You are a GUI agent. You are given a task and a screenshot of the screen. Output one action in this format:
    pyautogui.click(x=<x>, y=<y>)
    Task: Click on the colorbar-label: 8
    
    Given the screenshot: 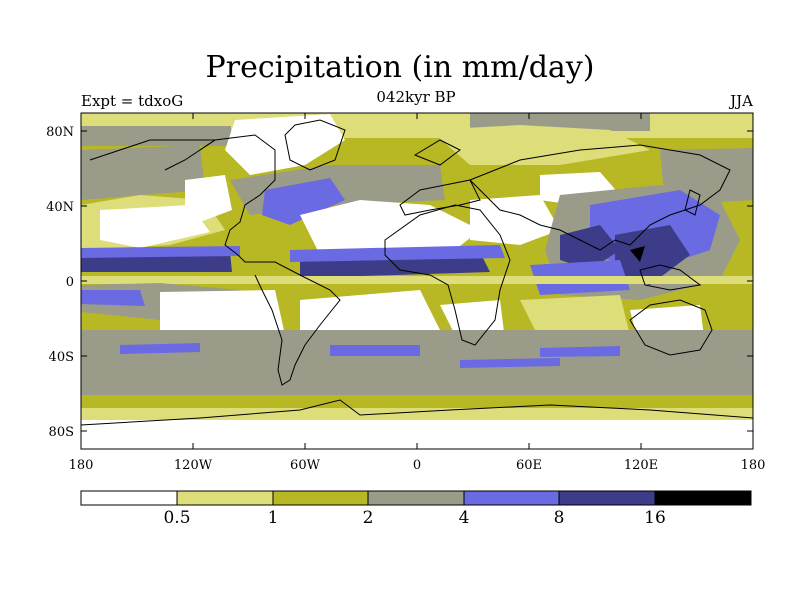 What is the action you would take?
    pyautogui.click(x=559, y=518)
    